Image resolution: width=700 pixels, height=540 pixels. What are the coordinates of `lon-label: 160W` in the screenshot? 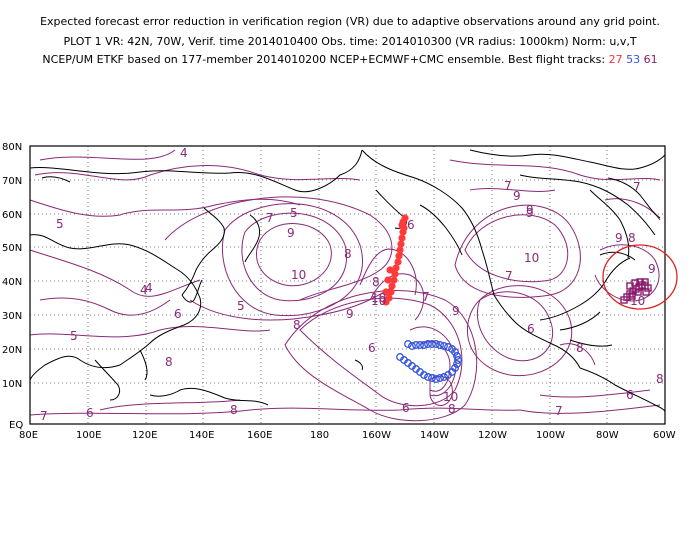 It's located at (376, 435).